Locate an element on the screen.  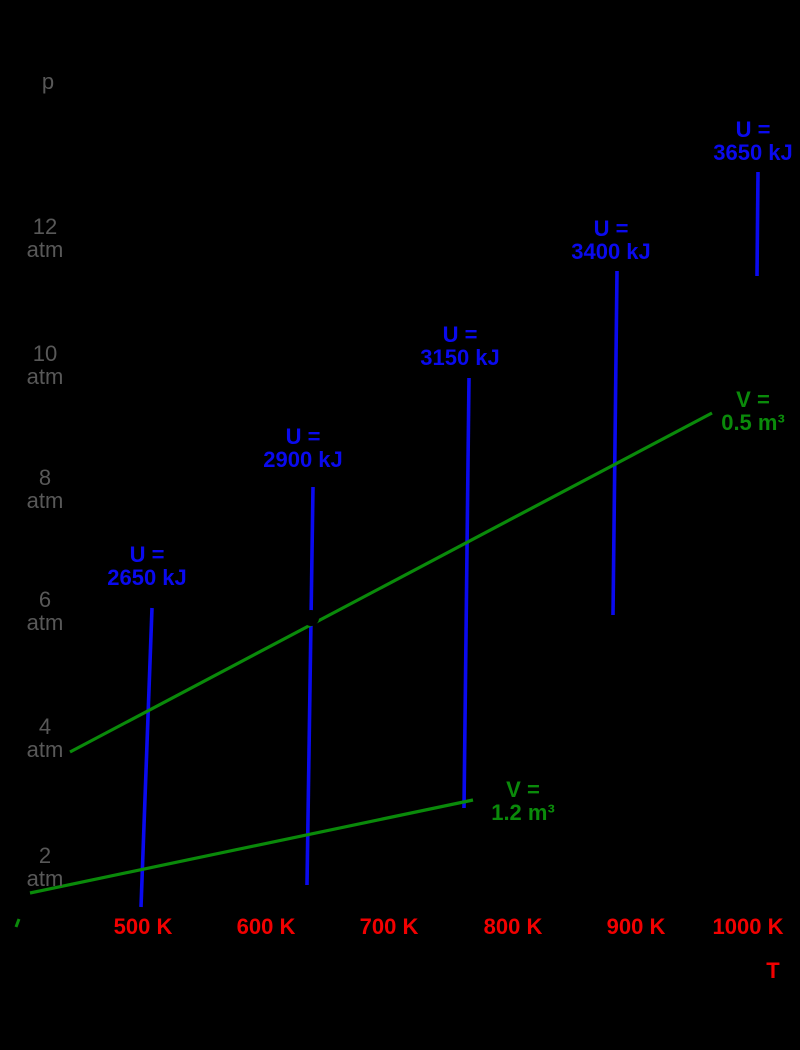
u-2650-line is located at coordinates (146, 757).